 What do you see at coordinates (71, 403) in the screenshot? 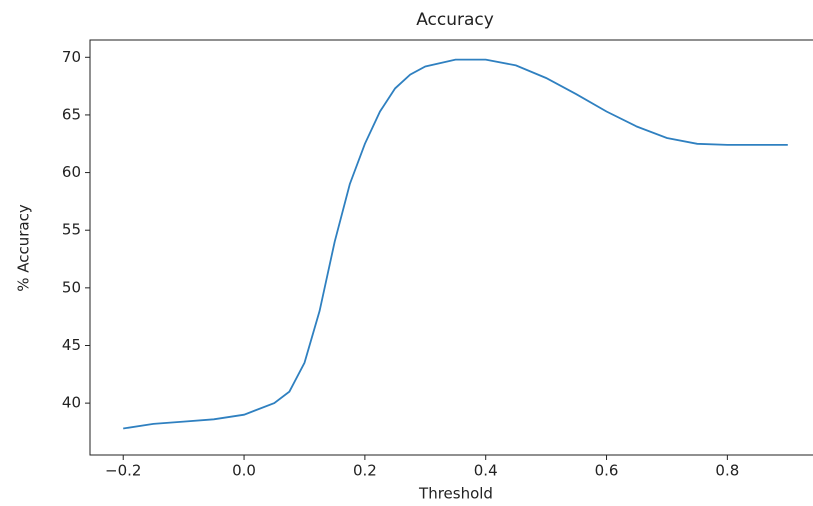
I see `y-tick-label: 40` at bounding box center [71, 403].